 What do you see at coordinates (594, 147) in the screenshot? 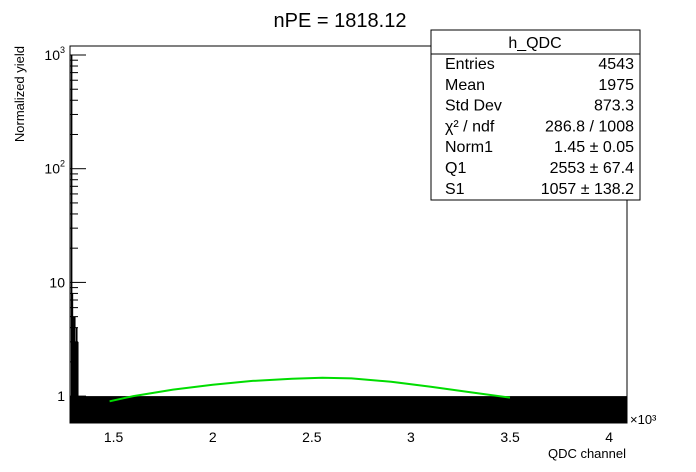
I see `stats-row-value: 1.45 ± 0.05` at bounding box center [594, 147].